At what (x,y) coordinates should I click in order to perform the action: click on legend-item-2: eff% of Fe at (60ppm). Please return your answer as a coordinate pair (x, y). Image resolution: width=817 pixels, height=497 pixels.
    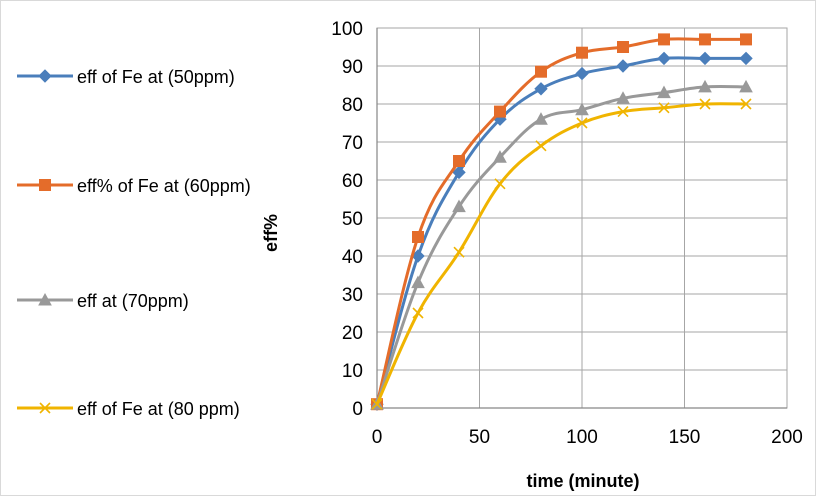
    Looking at the image, I should click on (134, 186).